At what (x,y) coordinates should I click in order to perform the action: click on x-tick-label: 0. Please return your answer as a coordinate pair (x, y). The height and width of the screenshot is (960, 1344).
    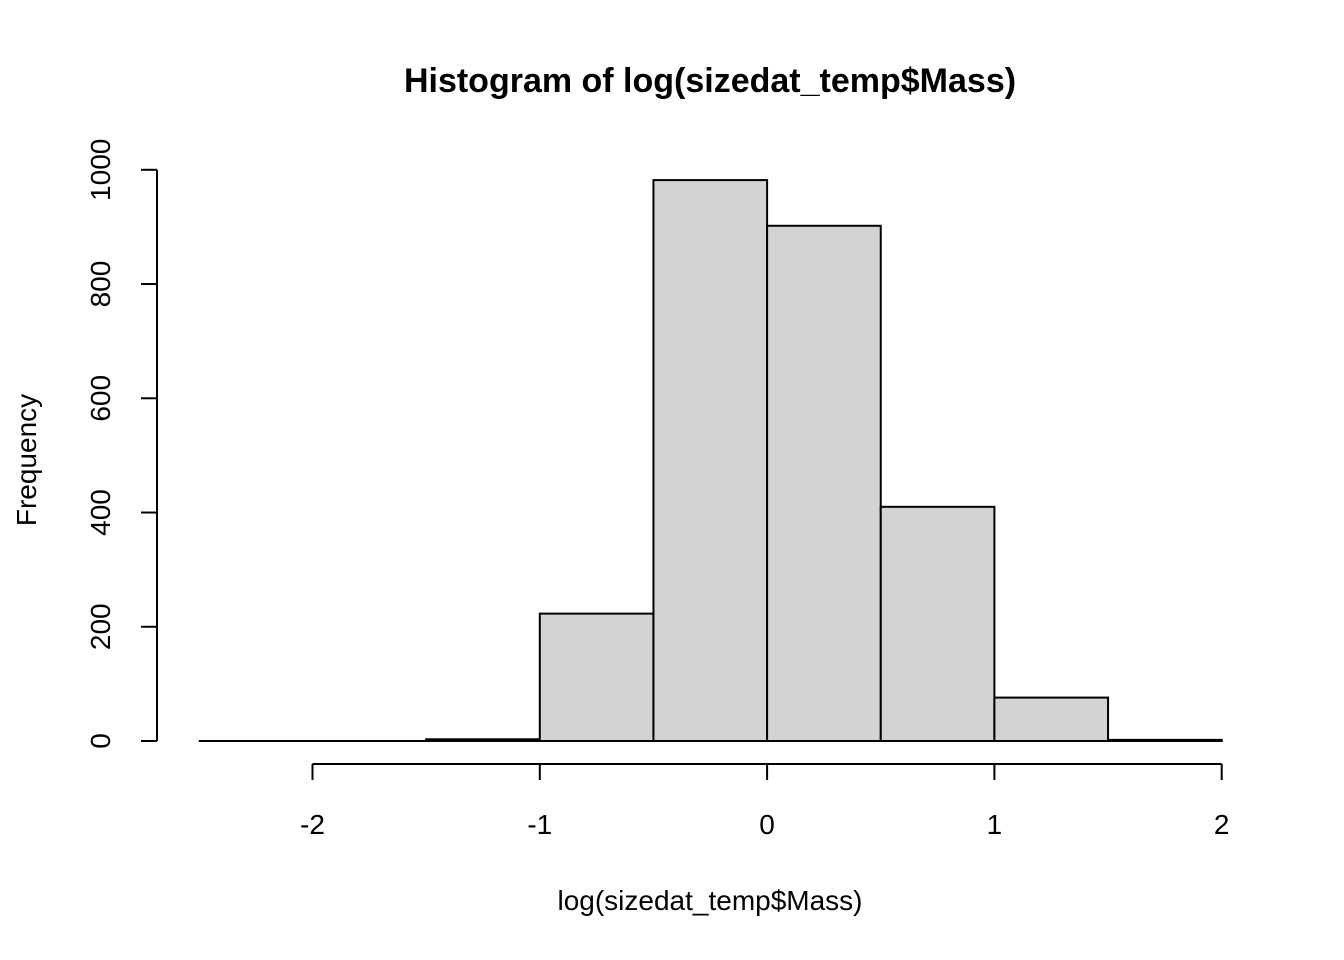
    Looking at the image, I should click on (767, 824).